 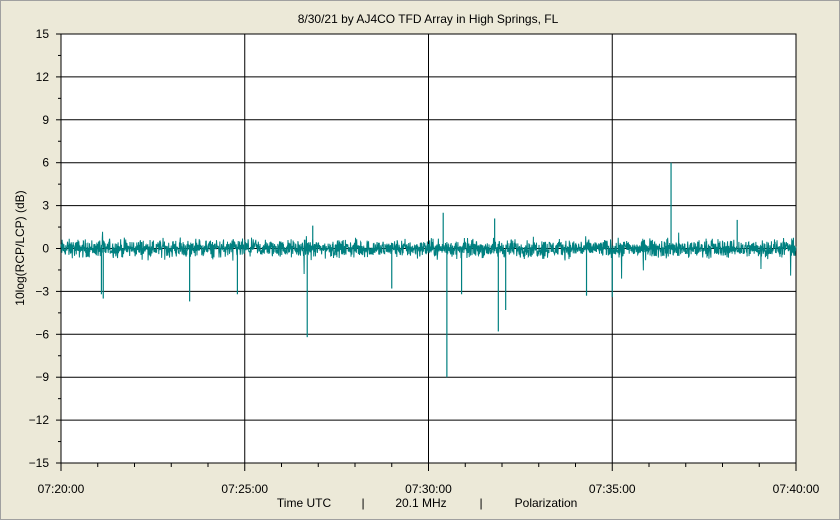 I want to click on x-tick-label: 07:20:00, so click(x=61, y=489).